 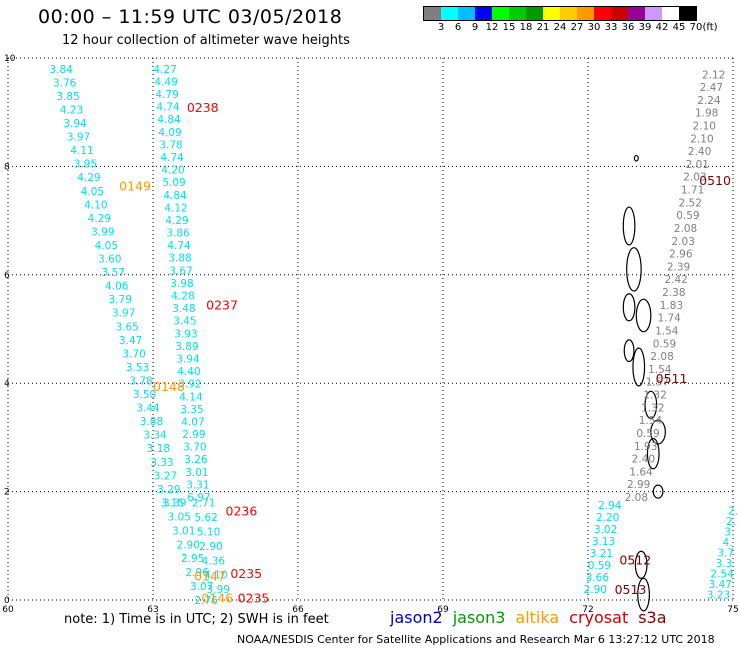 I want to click on wave-height-value: 3.53, so click(x=137, y=368).